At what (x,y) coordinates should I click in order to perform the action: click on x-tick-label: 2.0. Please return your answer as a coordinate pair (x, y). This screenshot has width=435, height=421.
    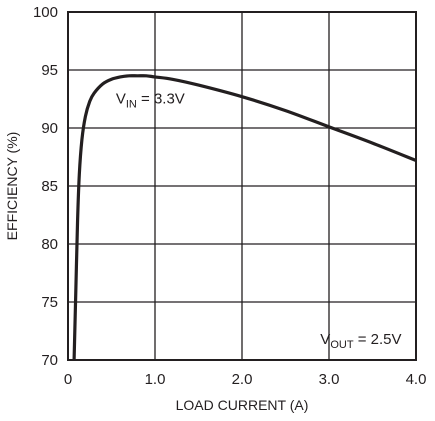
    Looking at the image, I should click on (242, 379).